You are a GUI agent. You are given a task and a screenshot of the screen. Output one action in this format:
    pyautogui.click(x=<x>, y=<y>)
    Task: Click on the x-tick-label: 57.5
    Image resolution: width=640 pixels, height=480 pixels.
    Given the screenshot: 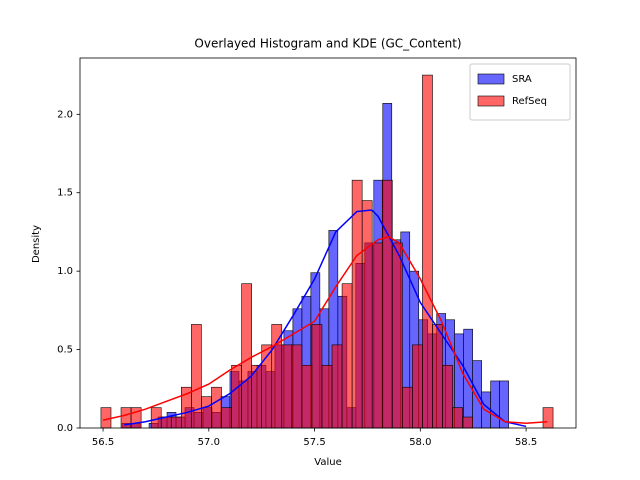 What is the action you would take?
    pyautogui.click(x=314, y=442)
    